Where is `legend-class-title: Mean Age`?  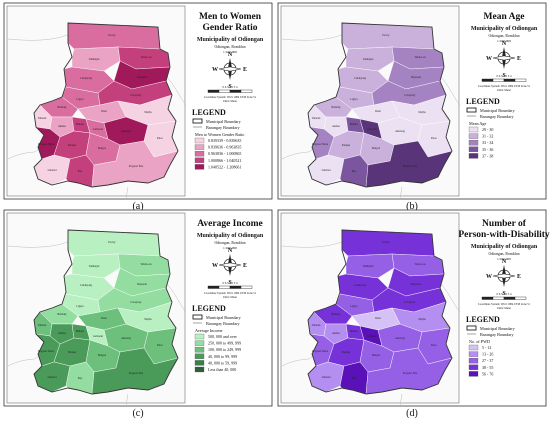
legend-class-title: Mean Age is located at coordinates (477, 123).